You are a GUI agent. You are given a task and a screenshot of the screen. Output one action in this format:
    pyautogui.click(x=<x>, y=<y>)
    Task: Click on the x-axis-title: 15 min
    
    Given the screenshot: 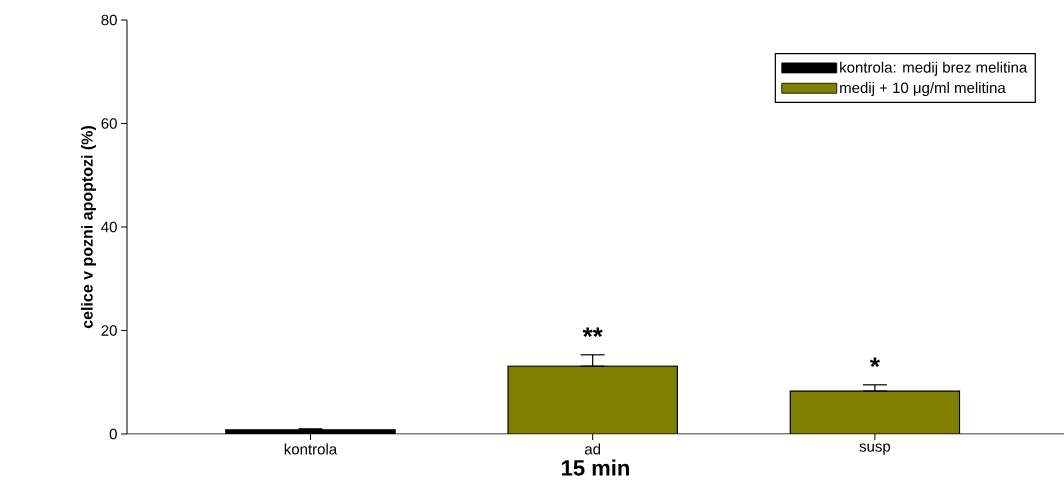 What is the action you would take?
    pyautogui.click(x=595, y=467)
    